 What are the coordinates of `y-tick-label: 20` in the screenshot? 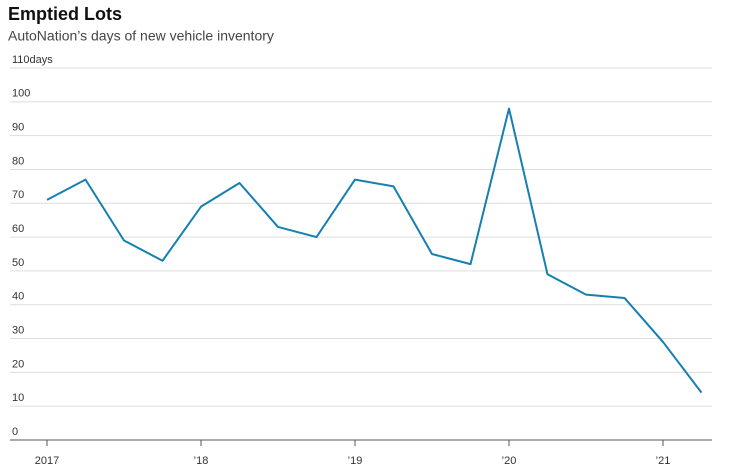 It's located at (18, 364).